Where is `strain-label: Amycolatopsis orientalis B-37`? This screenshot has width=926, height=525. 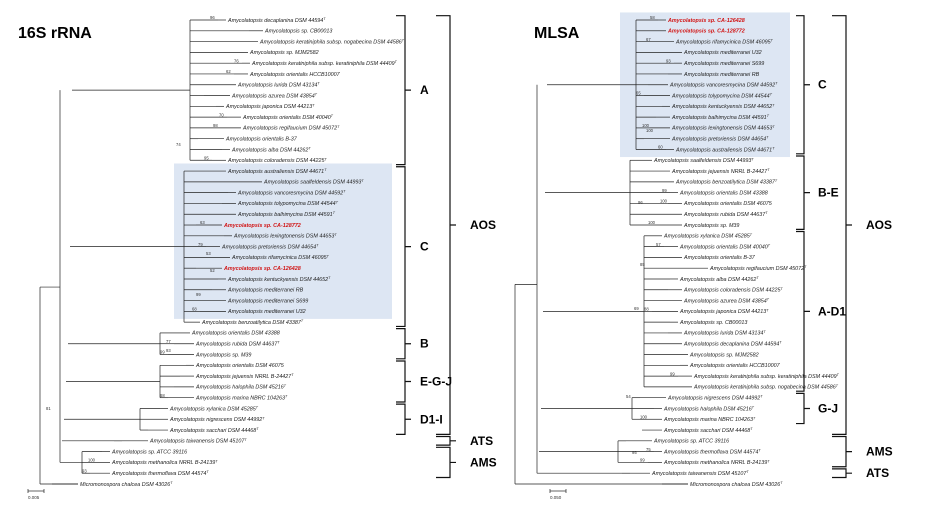
strain-label: Amycolatopsis orientalis B-37 is located at coordinates (719, 258).